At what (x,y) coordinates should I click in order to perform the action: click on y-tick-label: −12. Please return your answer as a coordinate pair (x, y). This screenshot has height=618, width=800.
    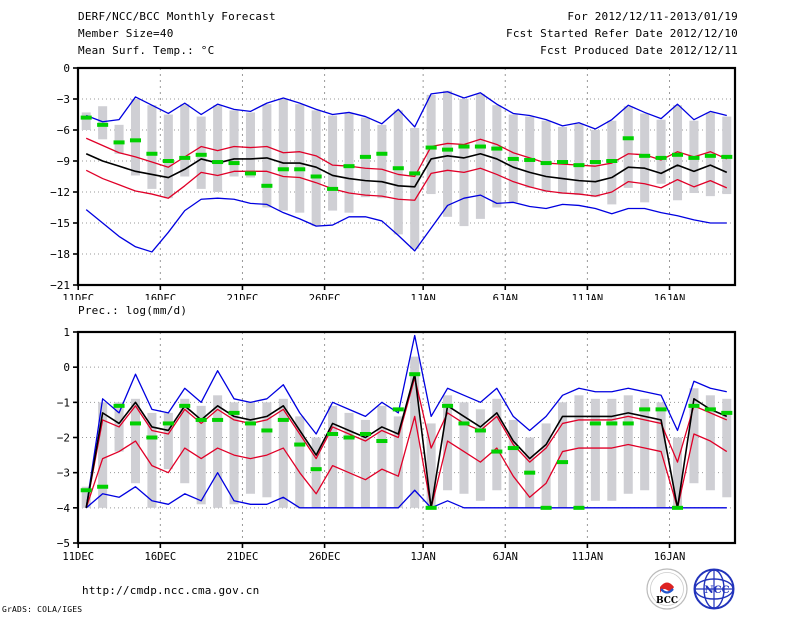
    Looking at the image, I should click on (60, 192).